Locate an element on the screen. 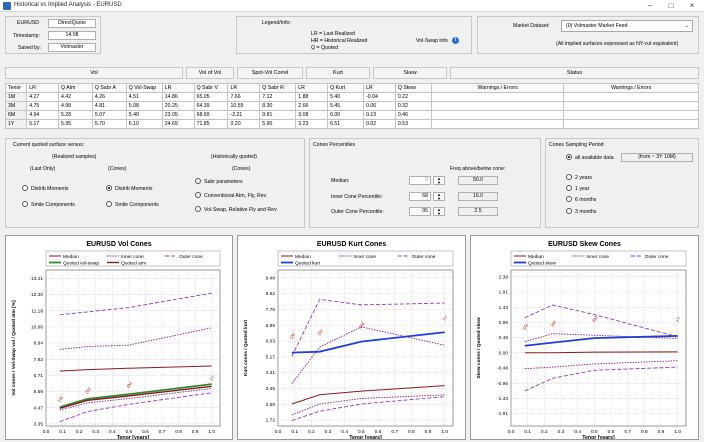 The image size is (704, 442). radio-6m is located at coordinates (569, 199).